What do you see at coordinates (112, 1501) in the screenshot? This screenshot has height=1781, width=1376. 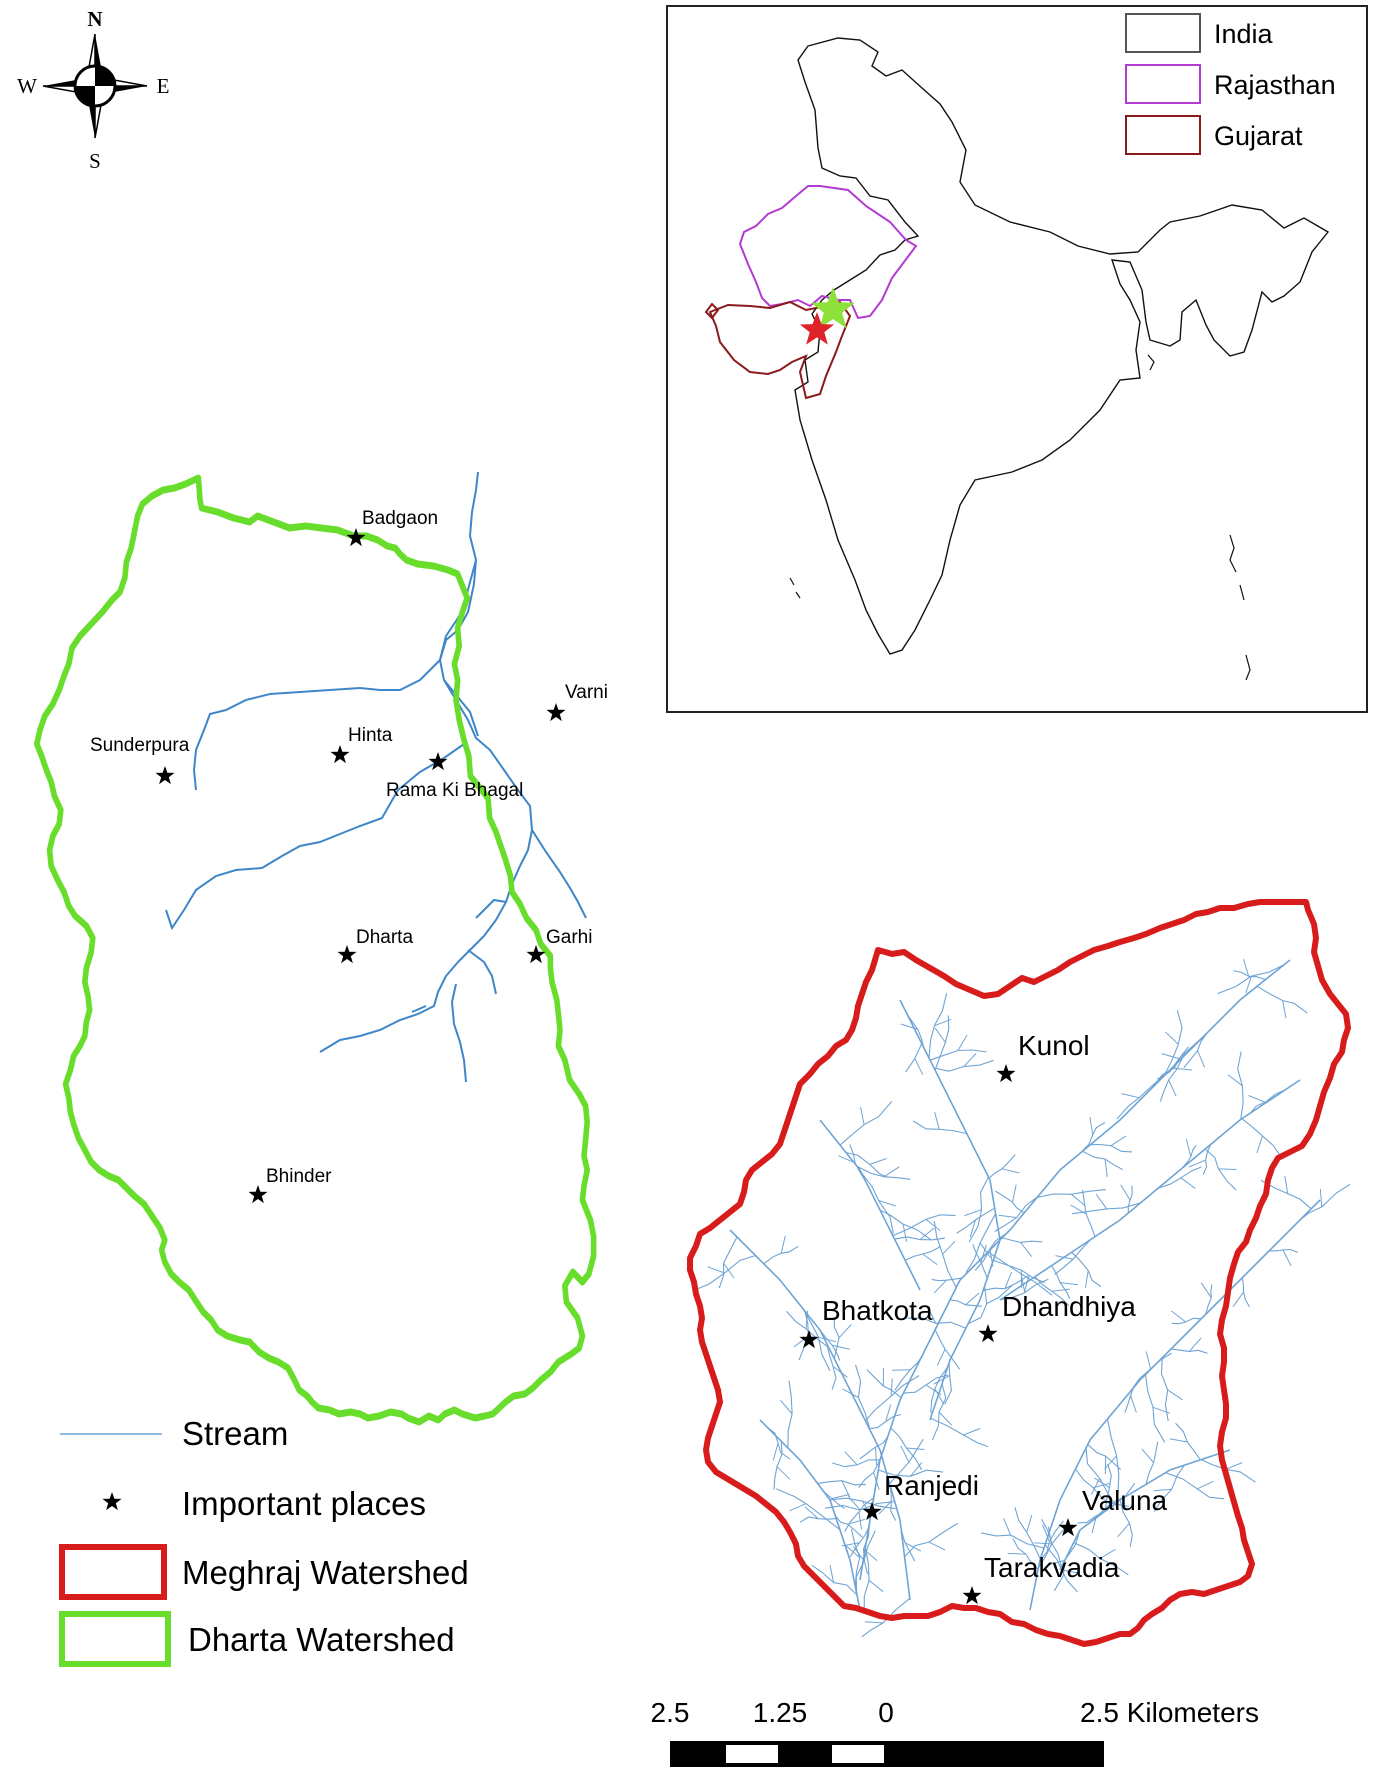 I see `legend-star-icon` at bounding box center [112, 1501].